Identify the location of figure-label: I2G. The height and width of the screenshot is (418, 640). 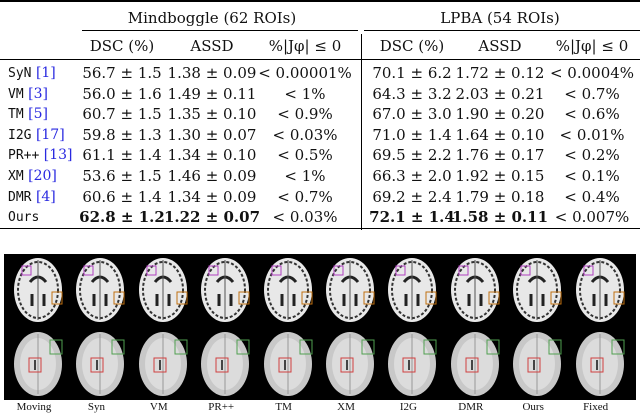
(408, 407).